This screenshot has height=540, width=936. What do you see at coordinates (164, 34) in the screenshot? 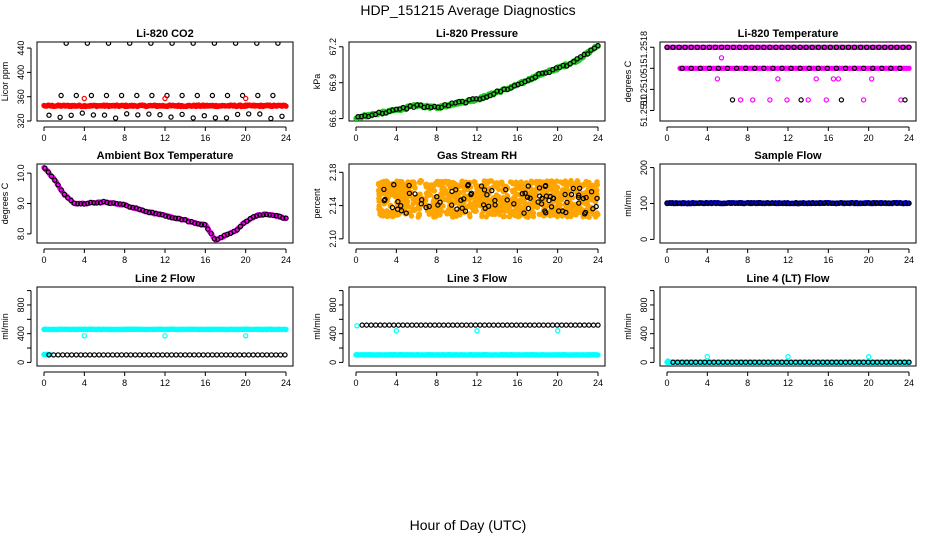
I see `panel-title: Li-820 CO2` at bounding box center [164, 34].